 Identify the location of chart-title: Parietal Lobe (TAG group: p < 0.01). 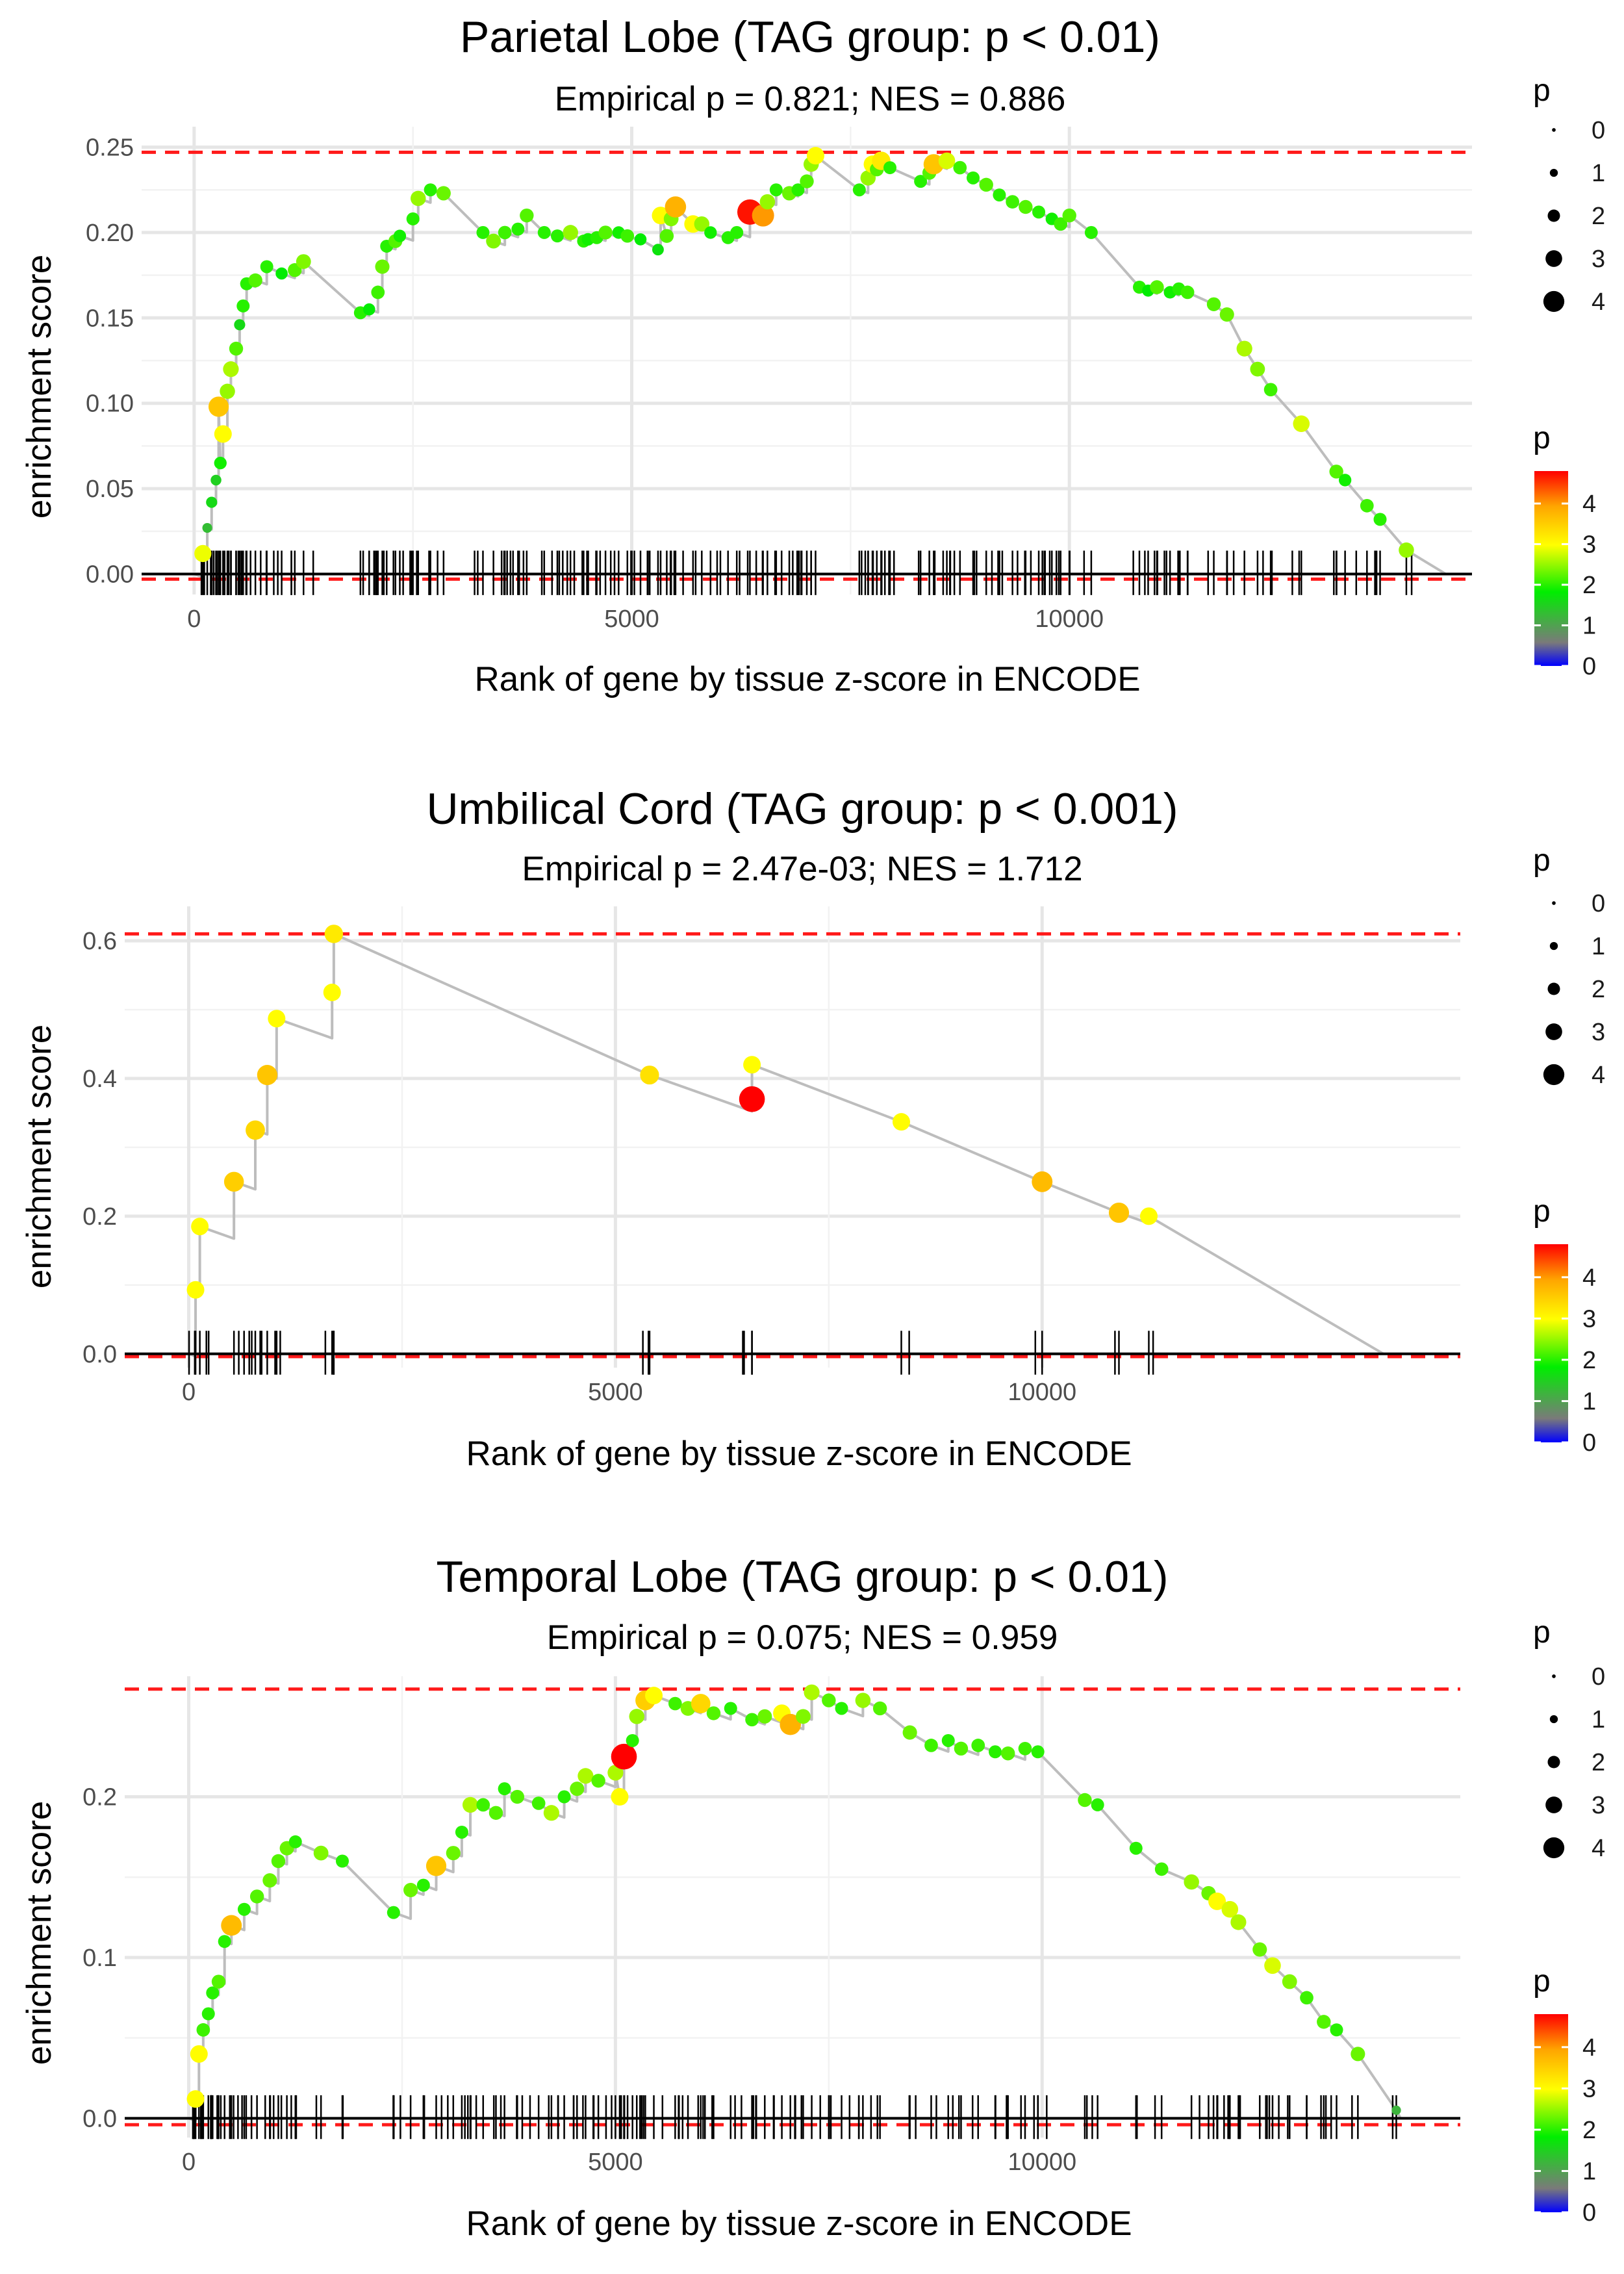
(810, 37).